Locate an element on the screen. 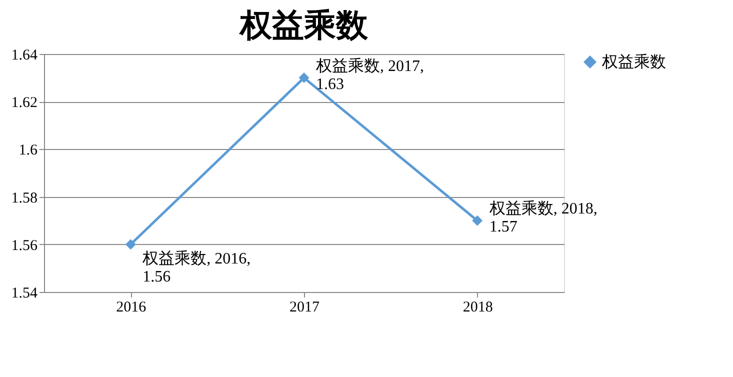  x-tick-label: 2016 is located at coordinates (131, 308).